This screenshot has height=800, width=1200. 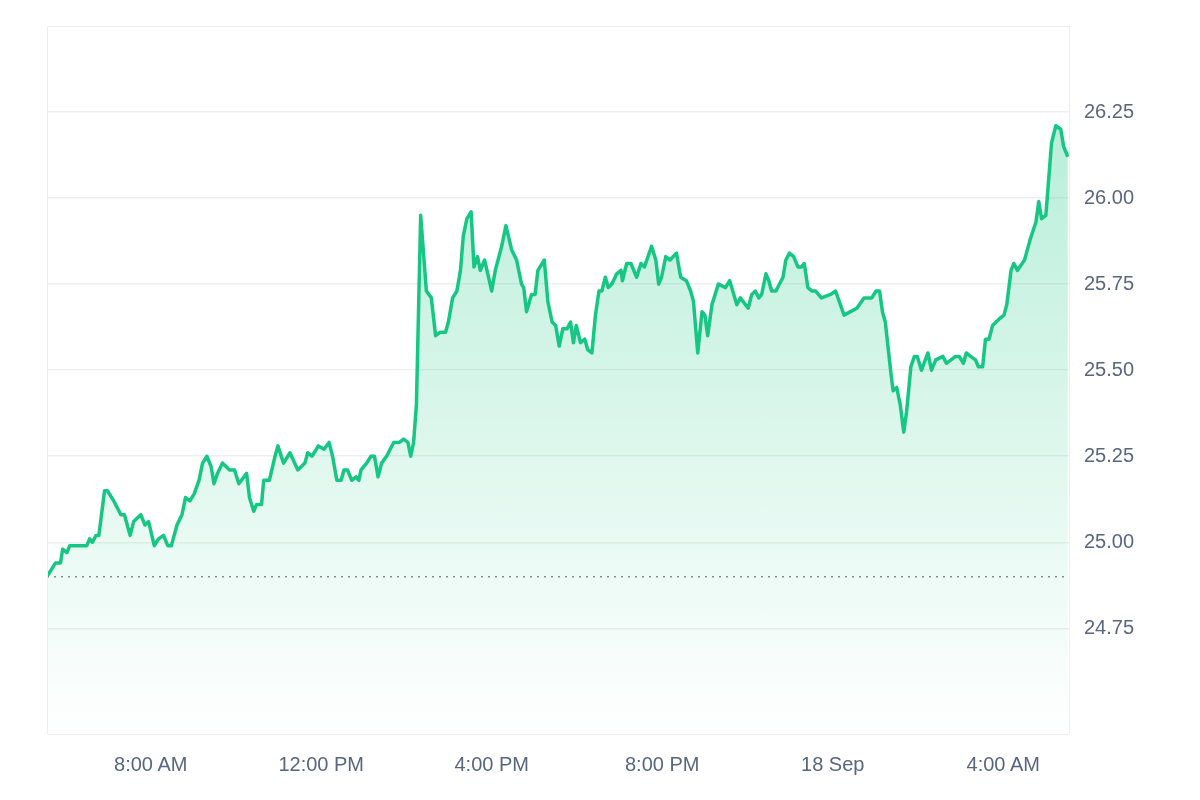 I want to click on x-tick-label: 12:00 PM, so click(x=321, y=763).